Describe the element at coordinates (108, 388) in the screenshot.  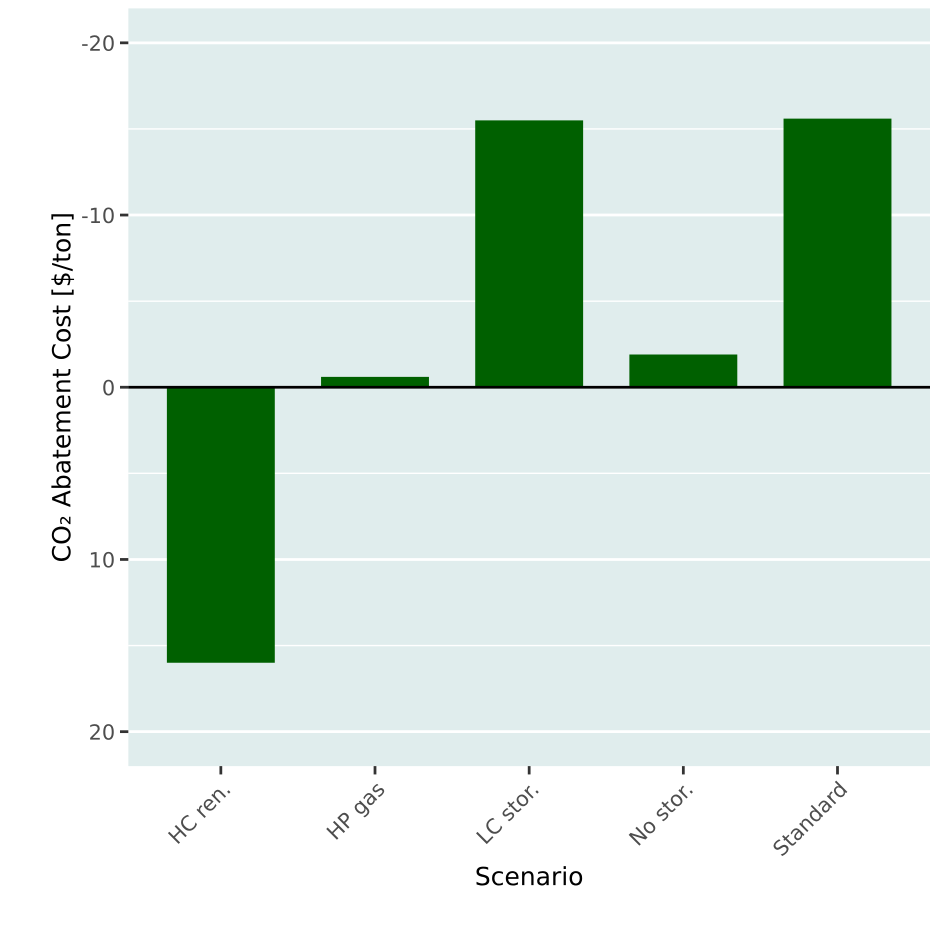
I see `y-tick-label: 0` at that location.